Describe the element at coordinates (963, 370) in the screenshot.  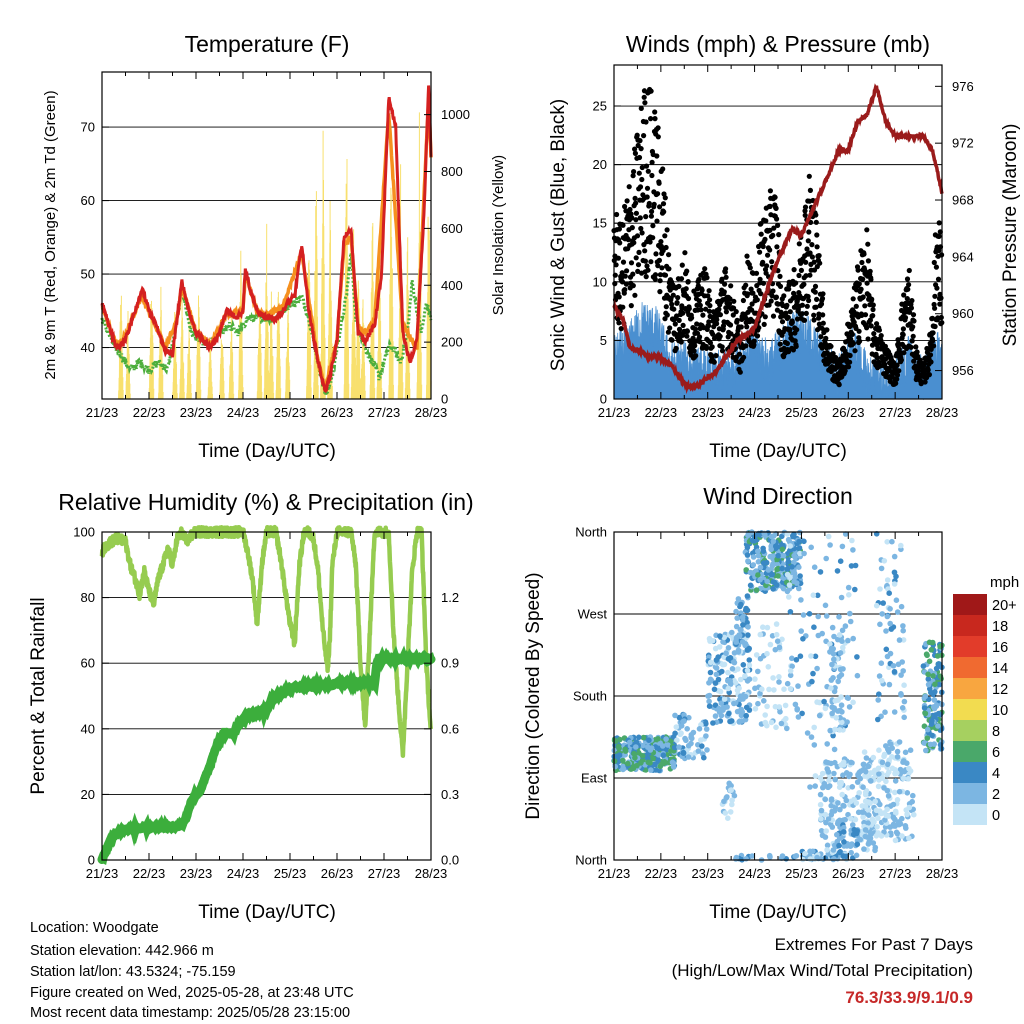
I see `y2-tick-label: 956` at that location.